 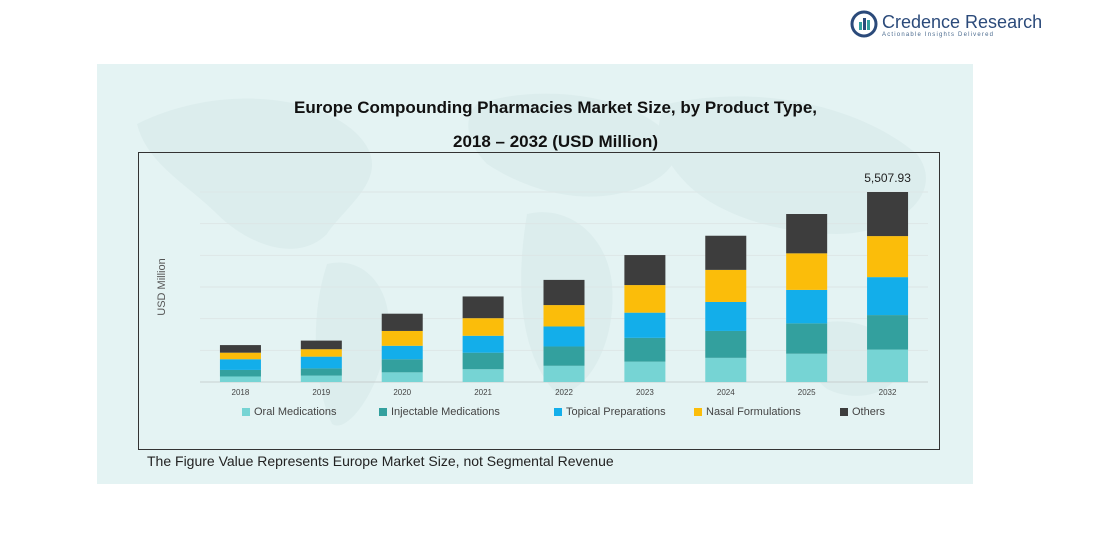 What do you see at coordinates (753, 412) in the screenshot?
I see `legend-label: Nasal Formulations` at bounding box center [753, 412].